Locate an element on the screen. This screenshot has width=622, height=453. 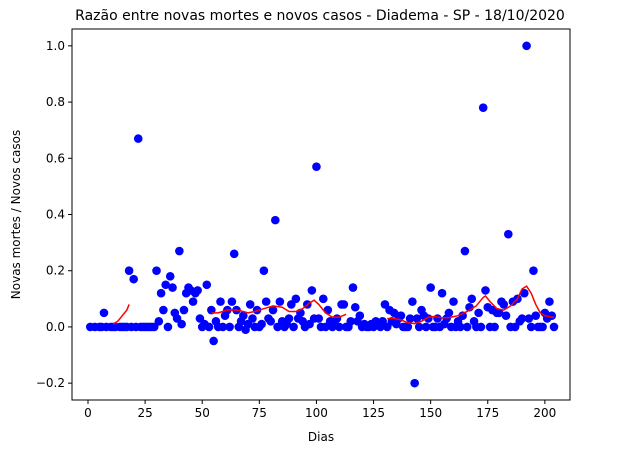
x-tick-label: 100 is located at coordinates (316, 413).